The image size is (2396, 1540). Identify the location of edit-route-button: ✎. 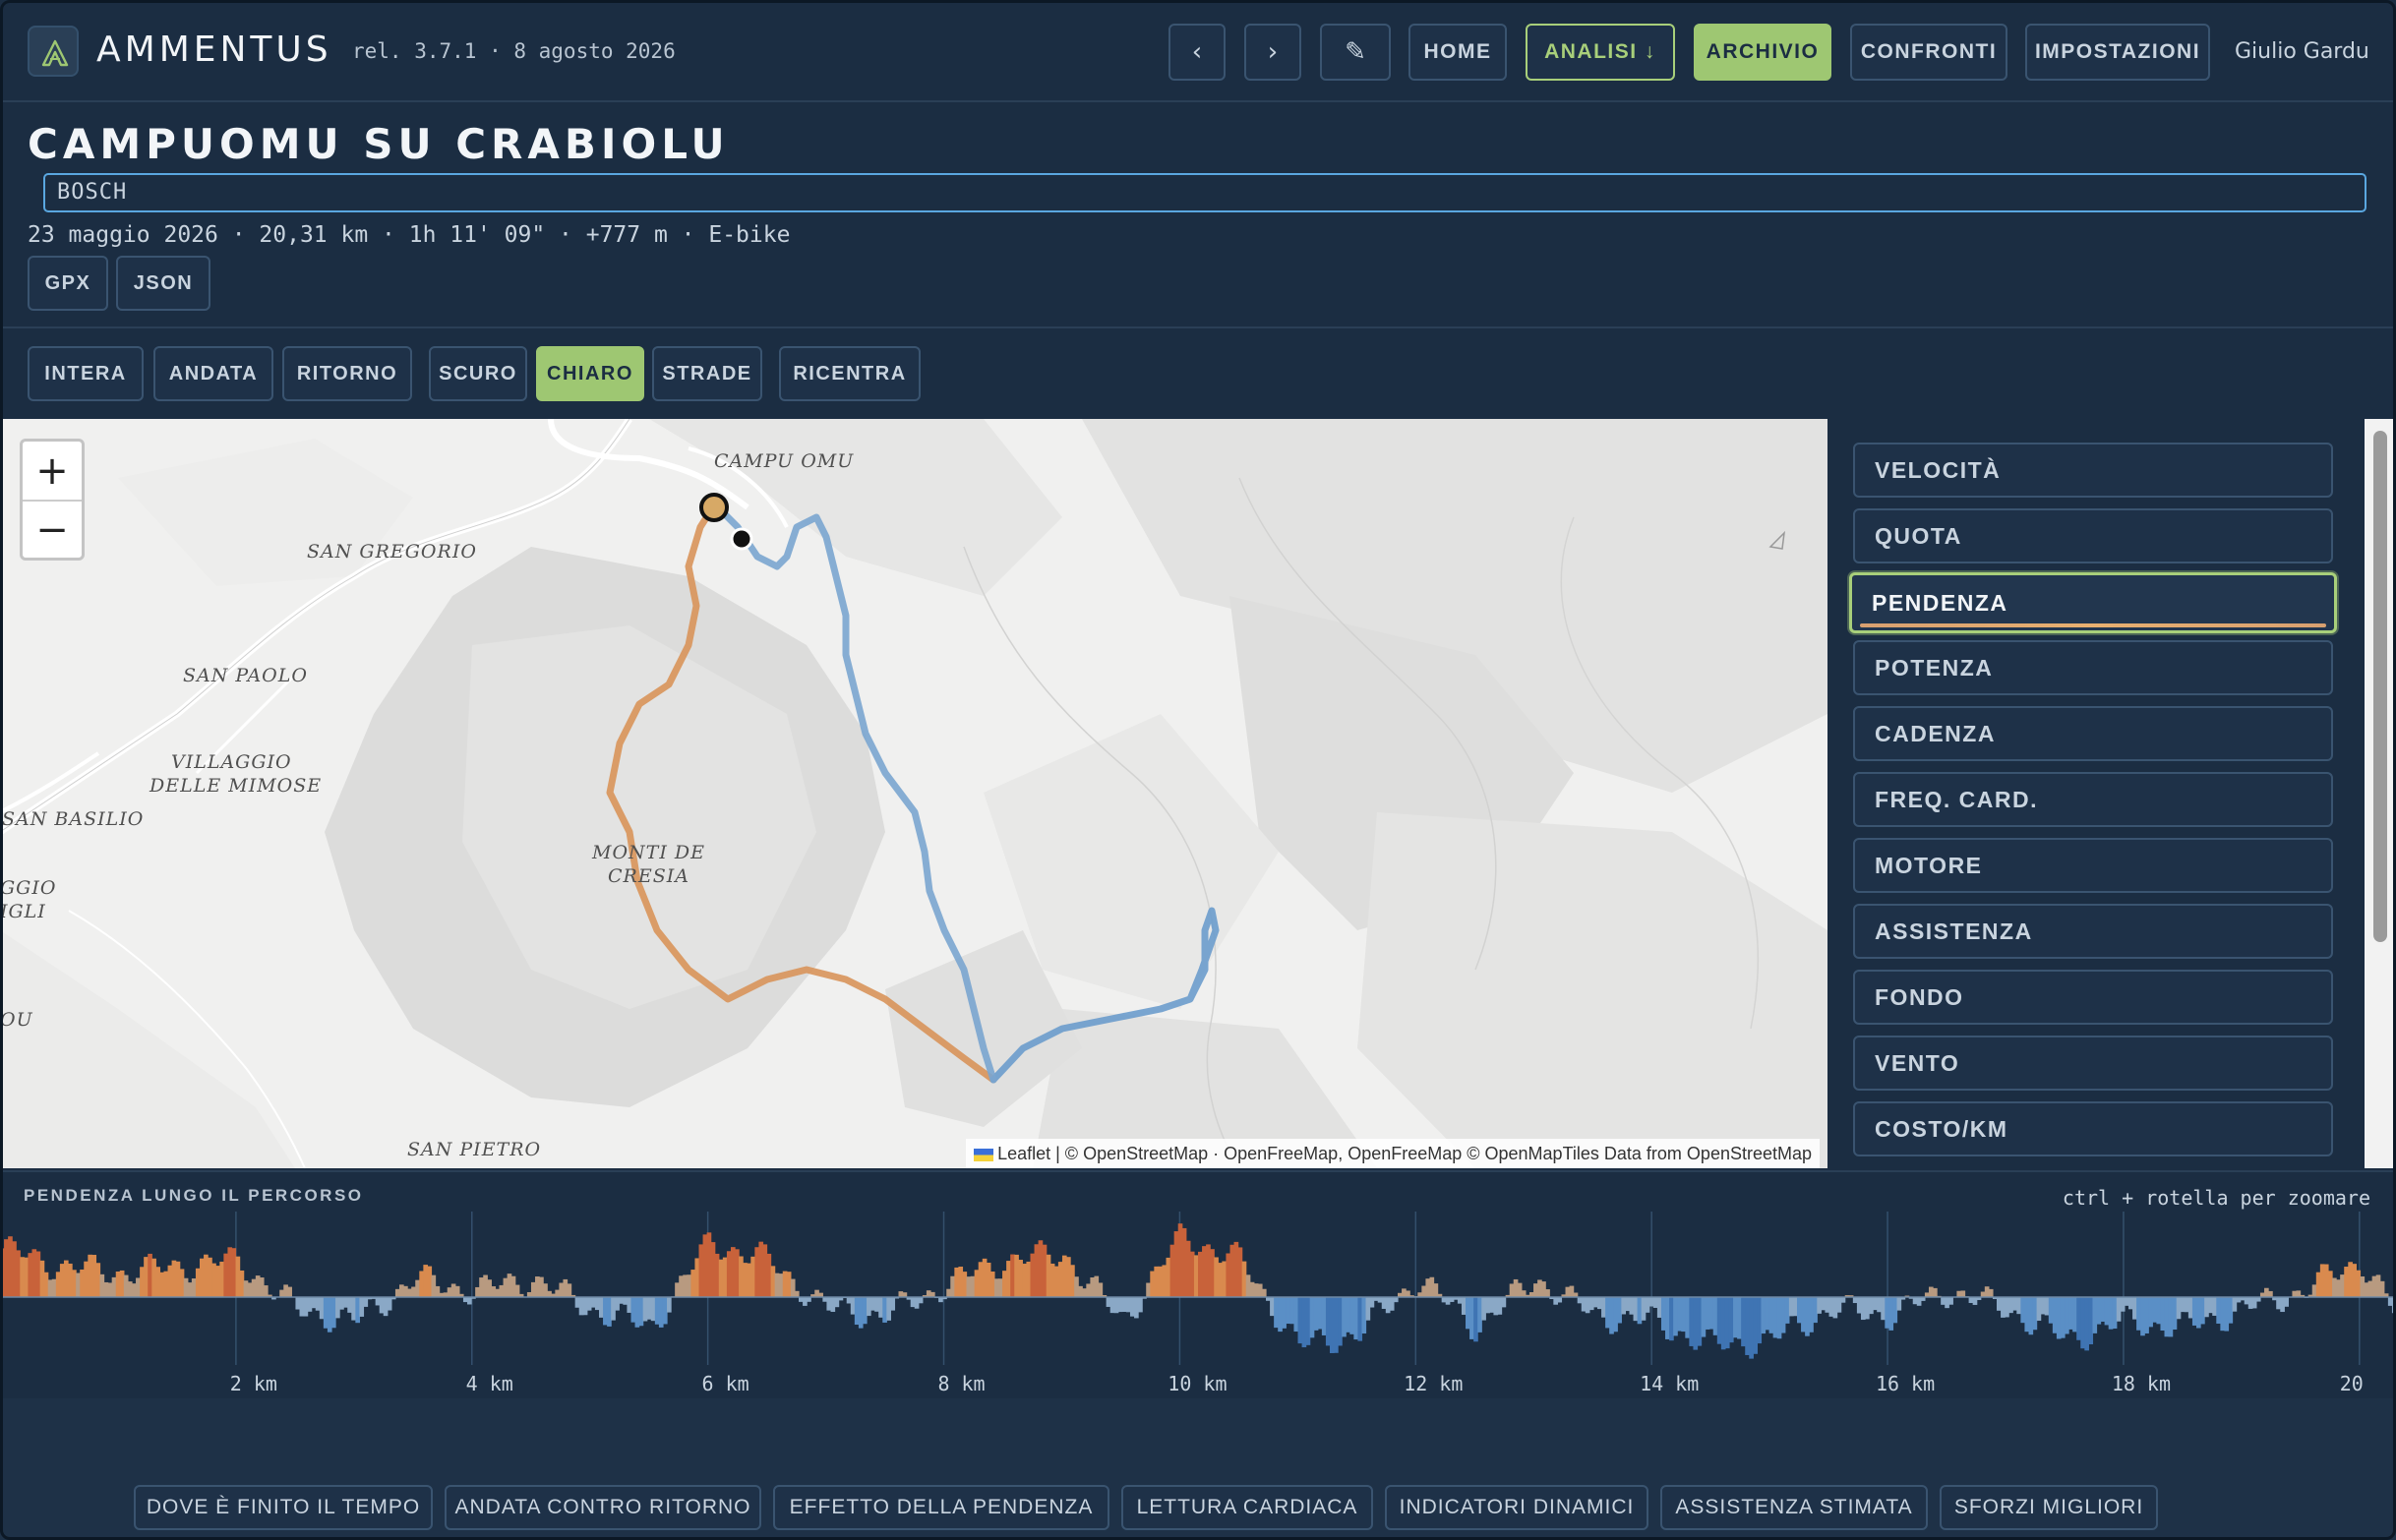
(1355, 53).